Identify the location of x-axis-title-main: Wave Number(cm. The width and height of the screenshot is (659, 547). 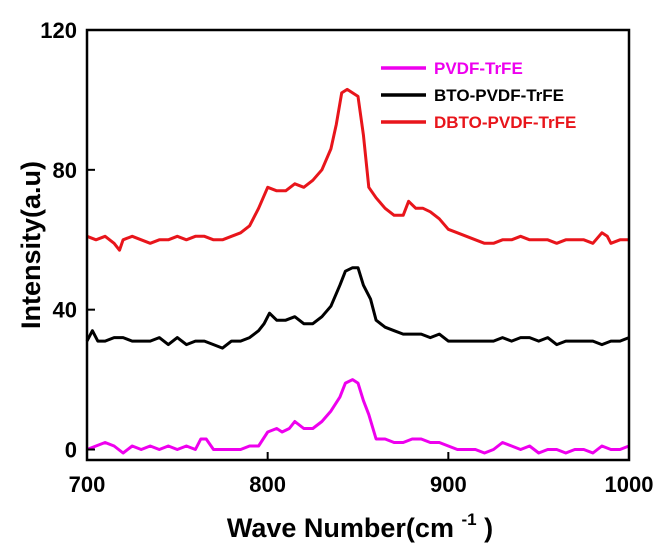
(340, 528).